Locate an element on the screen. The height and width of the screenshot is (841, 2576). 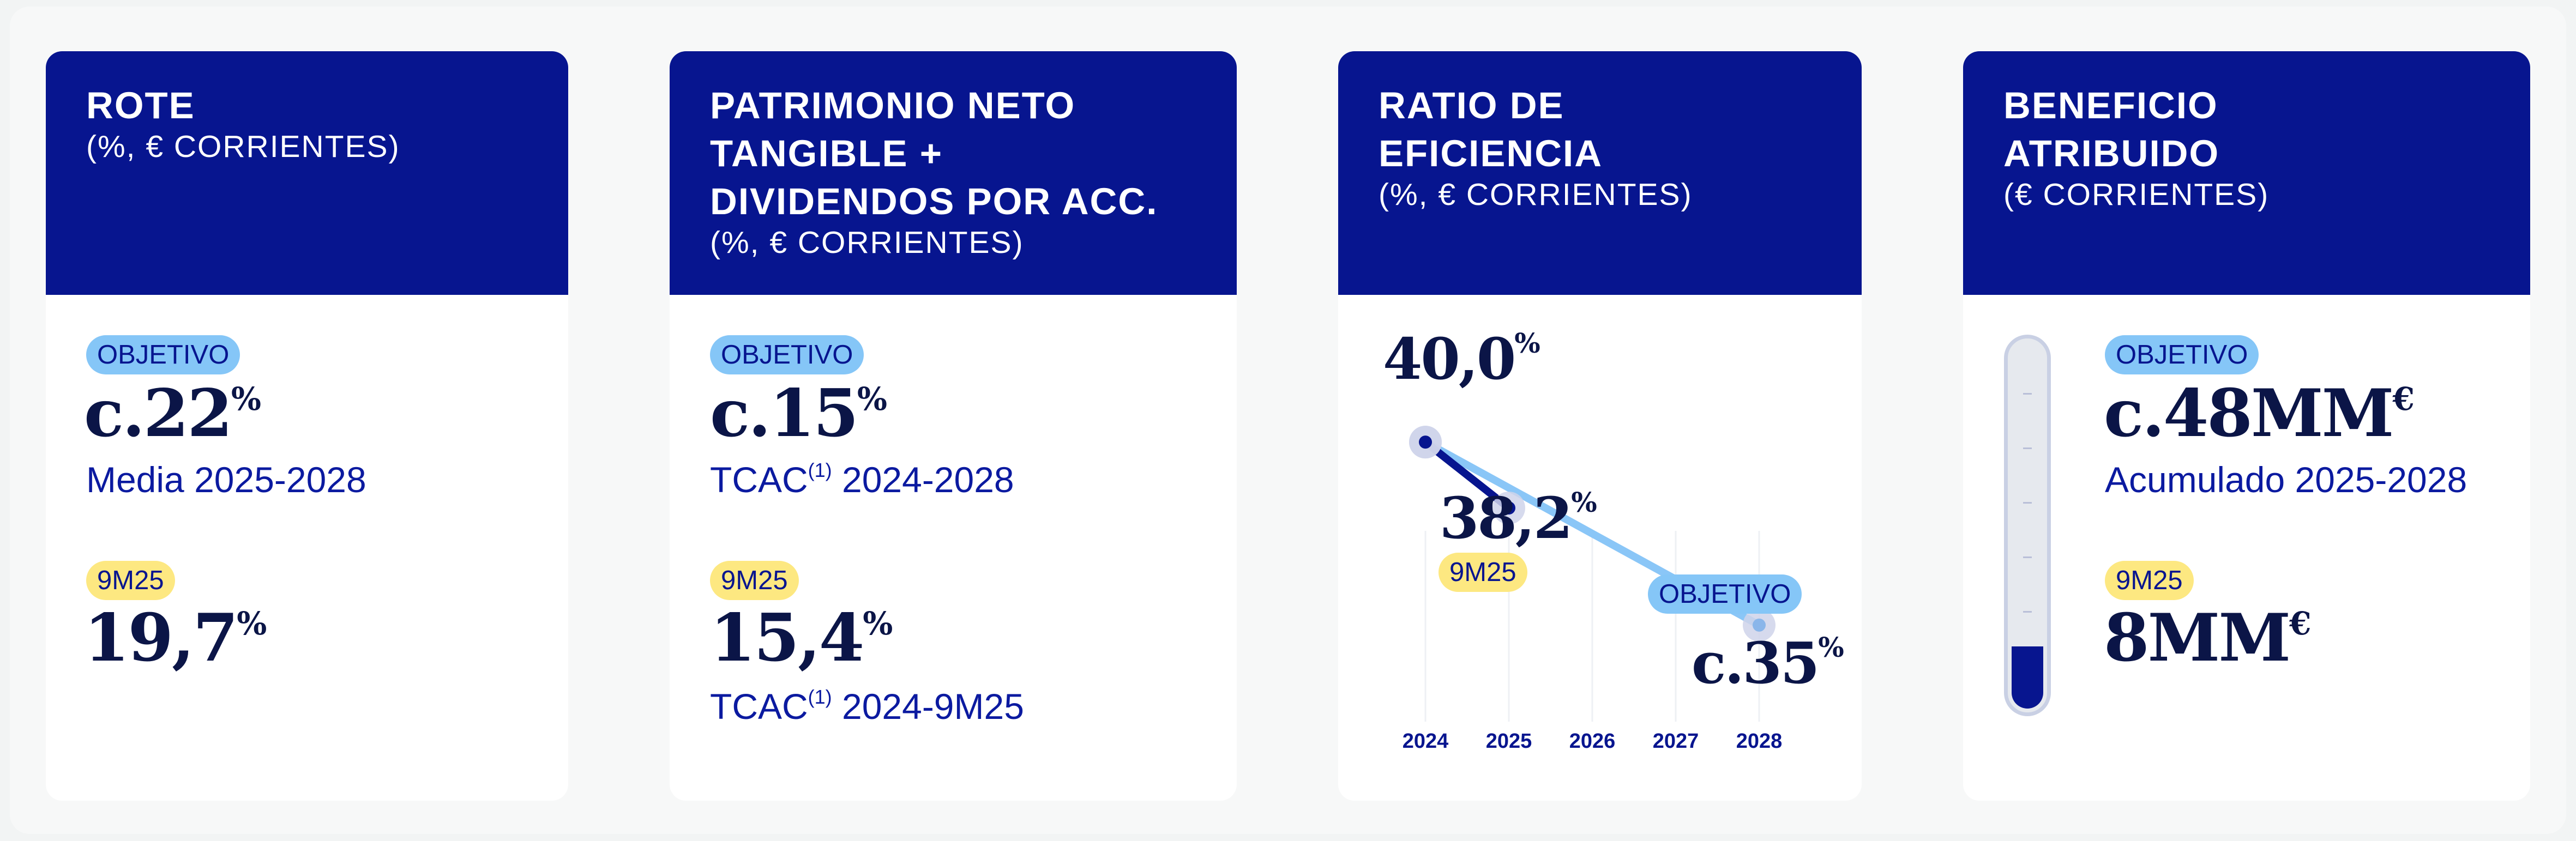
objetivo-value-label: c.35% is located at coordinates (1768, 663).